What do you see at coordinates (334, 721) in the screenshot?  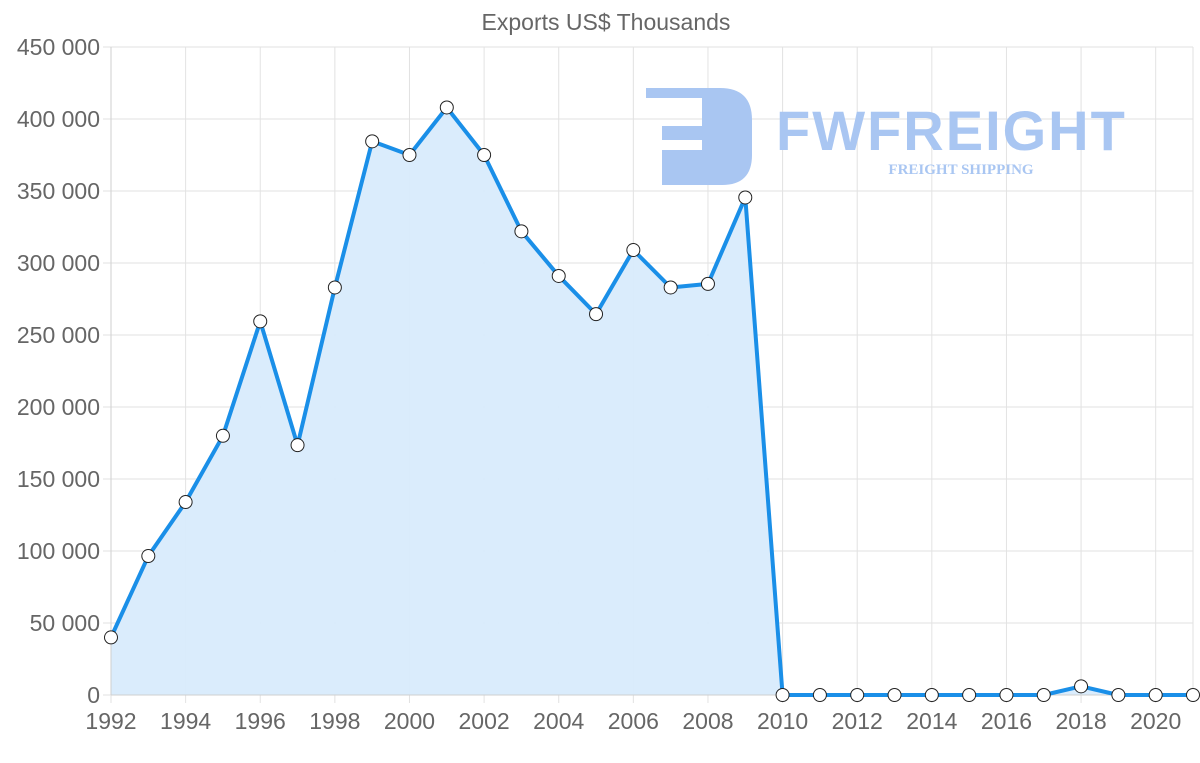 I see `x-tick-label: 1998` at bounding box center [334, 721].